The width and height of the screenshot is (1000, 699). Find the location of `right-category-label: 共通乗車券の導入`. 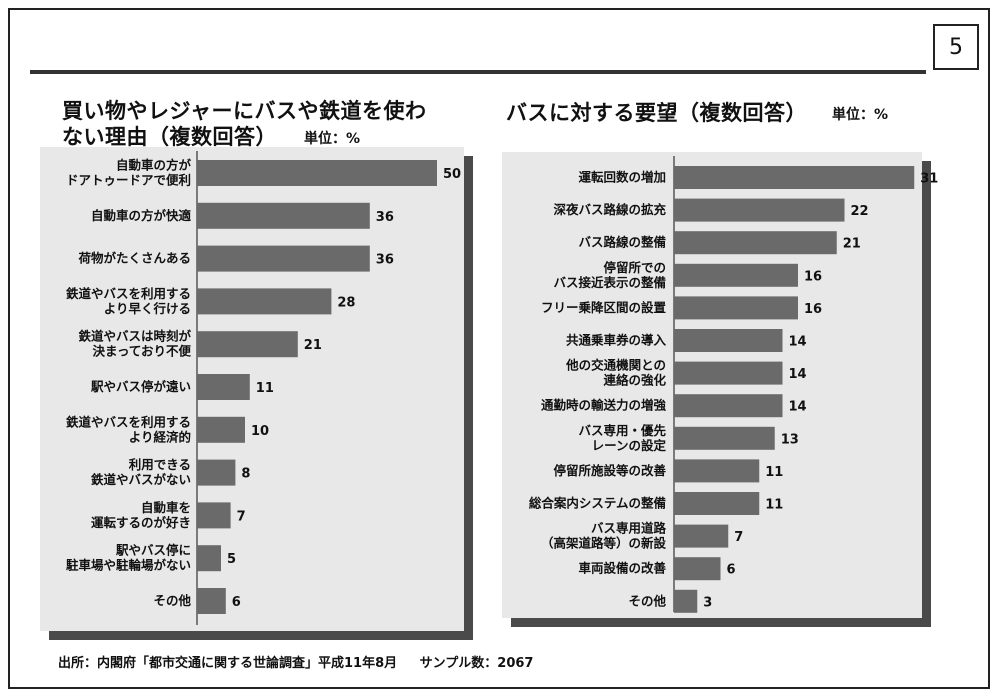

right-category-label: 共通乗車券の導入 is located at coordinates (616, 340).